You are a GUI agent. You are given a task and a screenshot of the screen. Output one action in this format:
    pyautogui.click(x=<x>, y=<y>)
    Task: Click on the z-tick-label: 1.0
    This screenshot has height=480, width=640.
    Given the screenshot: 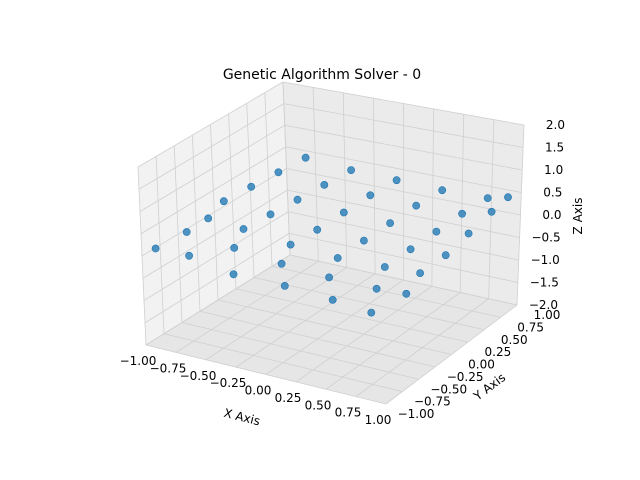 What is the action you would take?
    pyautogui.click(x=553, y=170)
    